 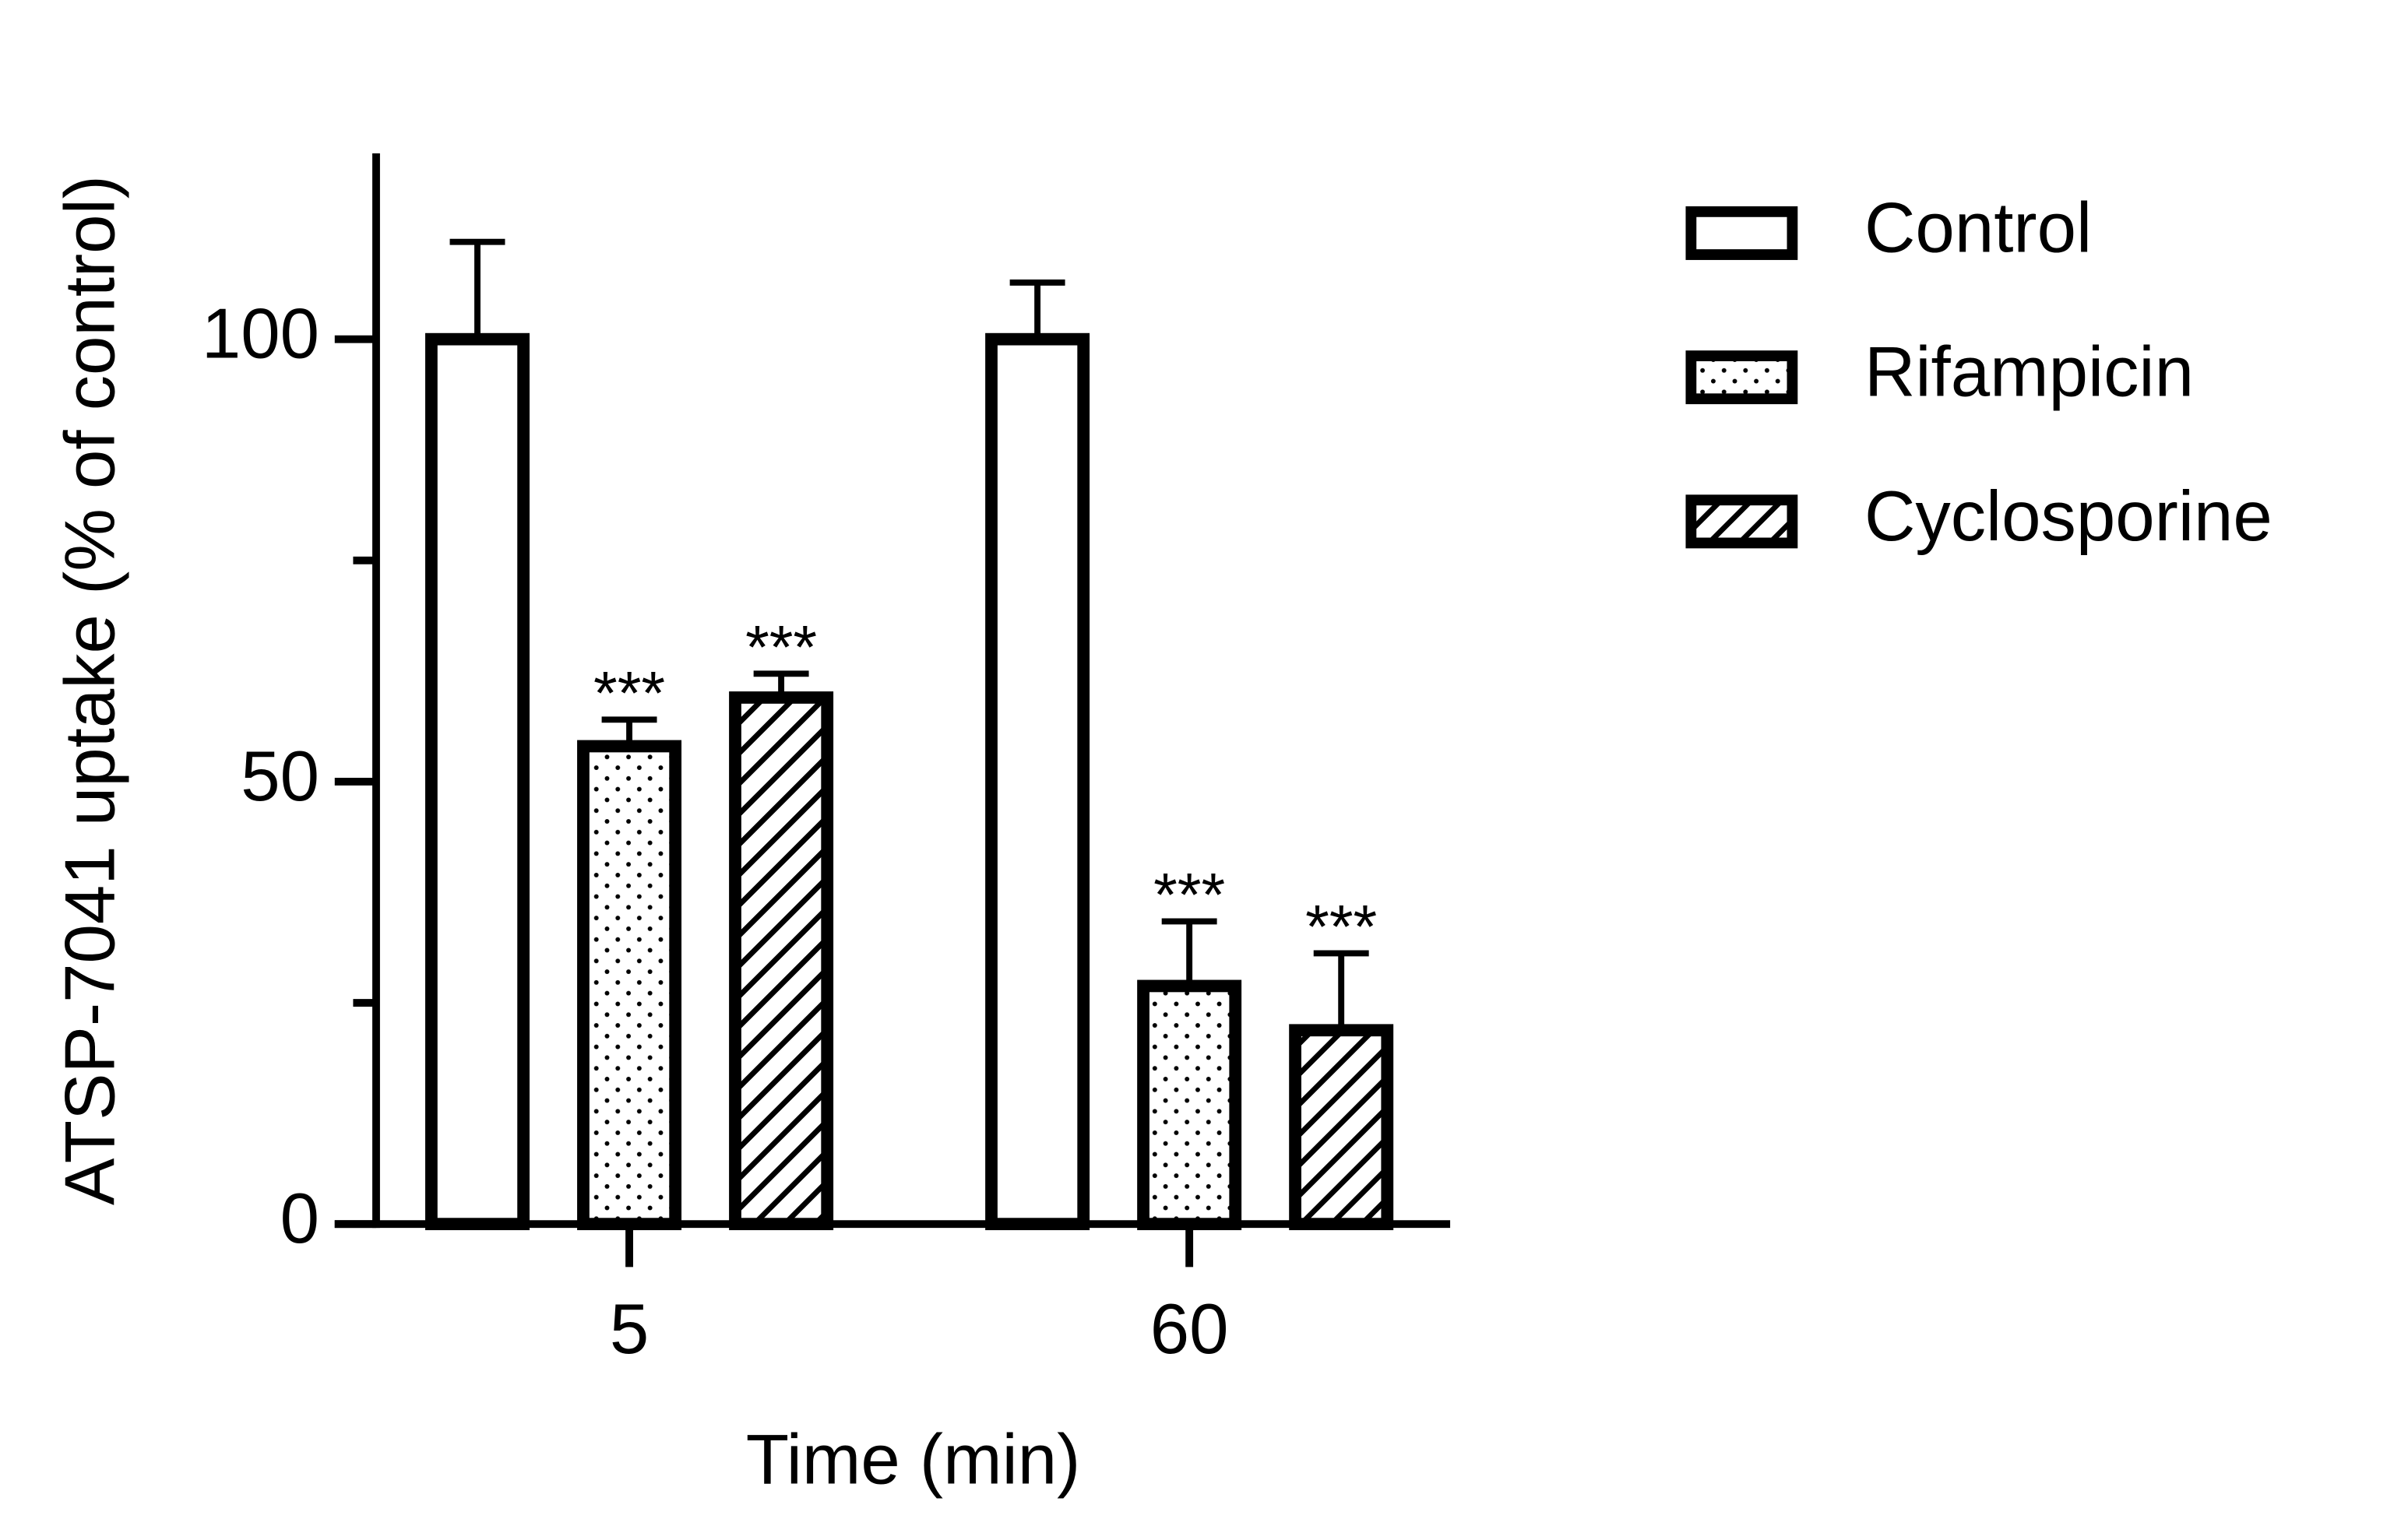 What do you see at coordinates (260, 334) in the screenshot?
I see `y-tick-label: 100` at bounding box center [260, 334].